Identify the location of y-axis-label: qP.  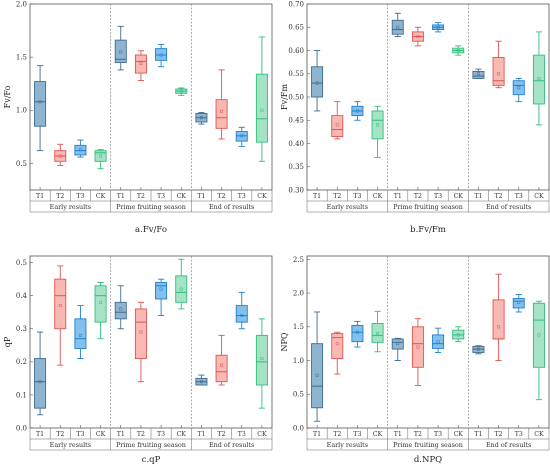
(7, 341).